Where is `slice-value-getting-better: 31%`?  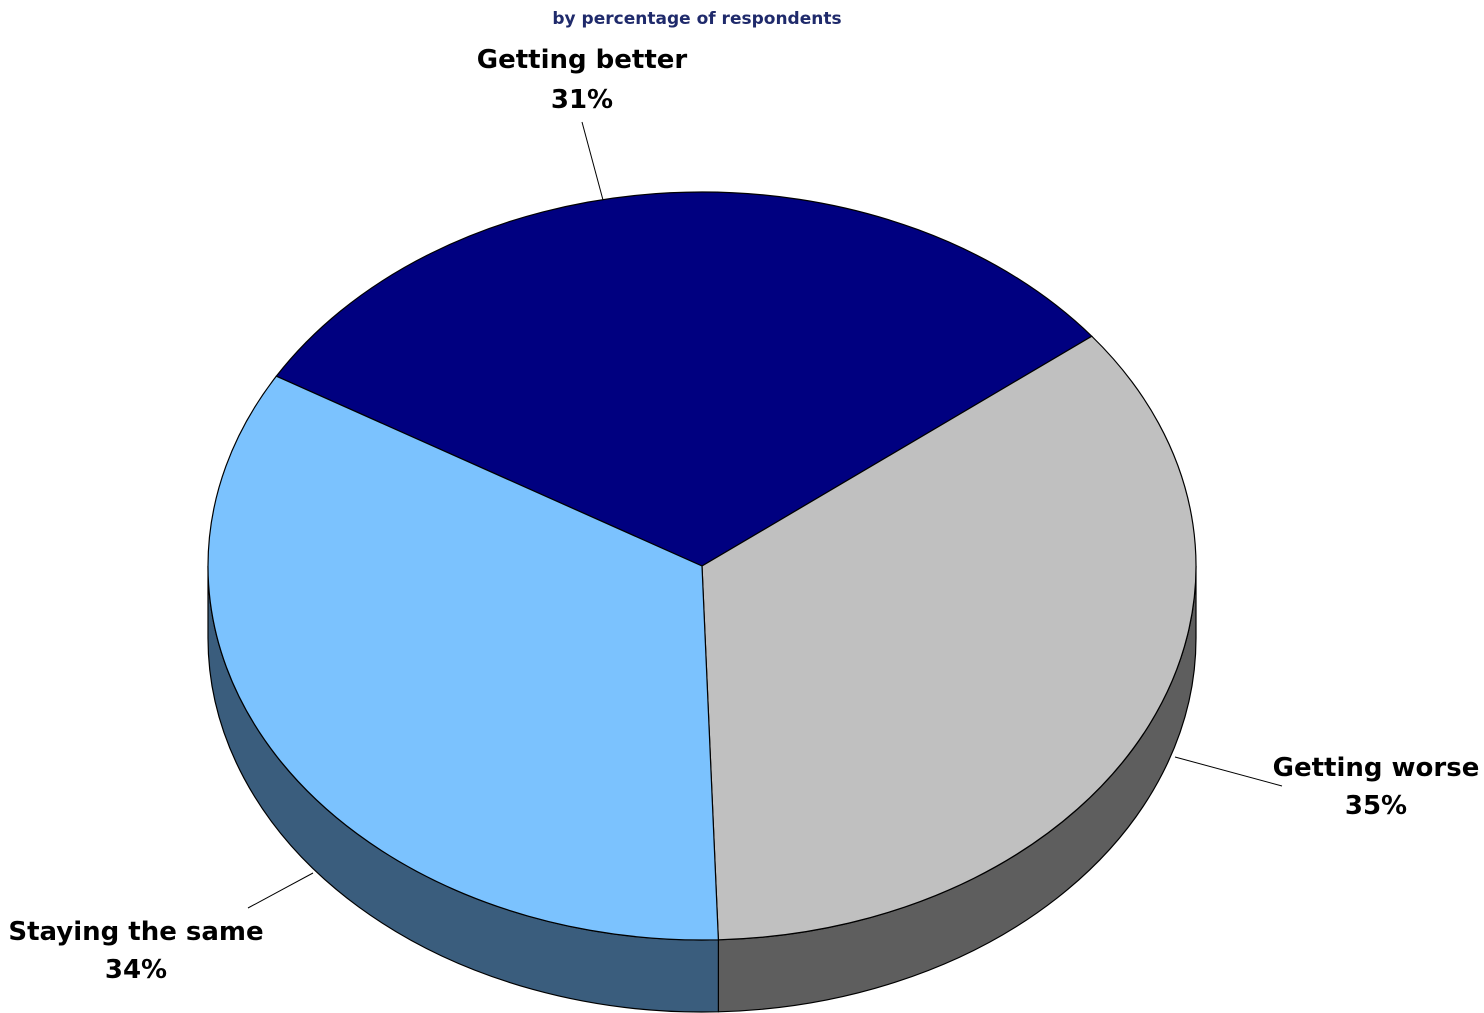 slice-value-getting-better: 31% is located at coordinates (582, 100).